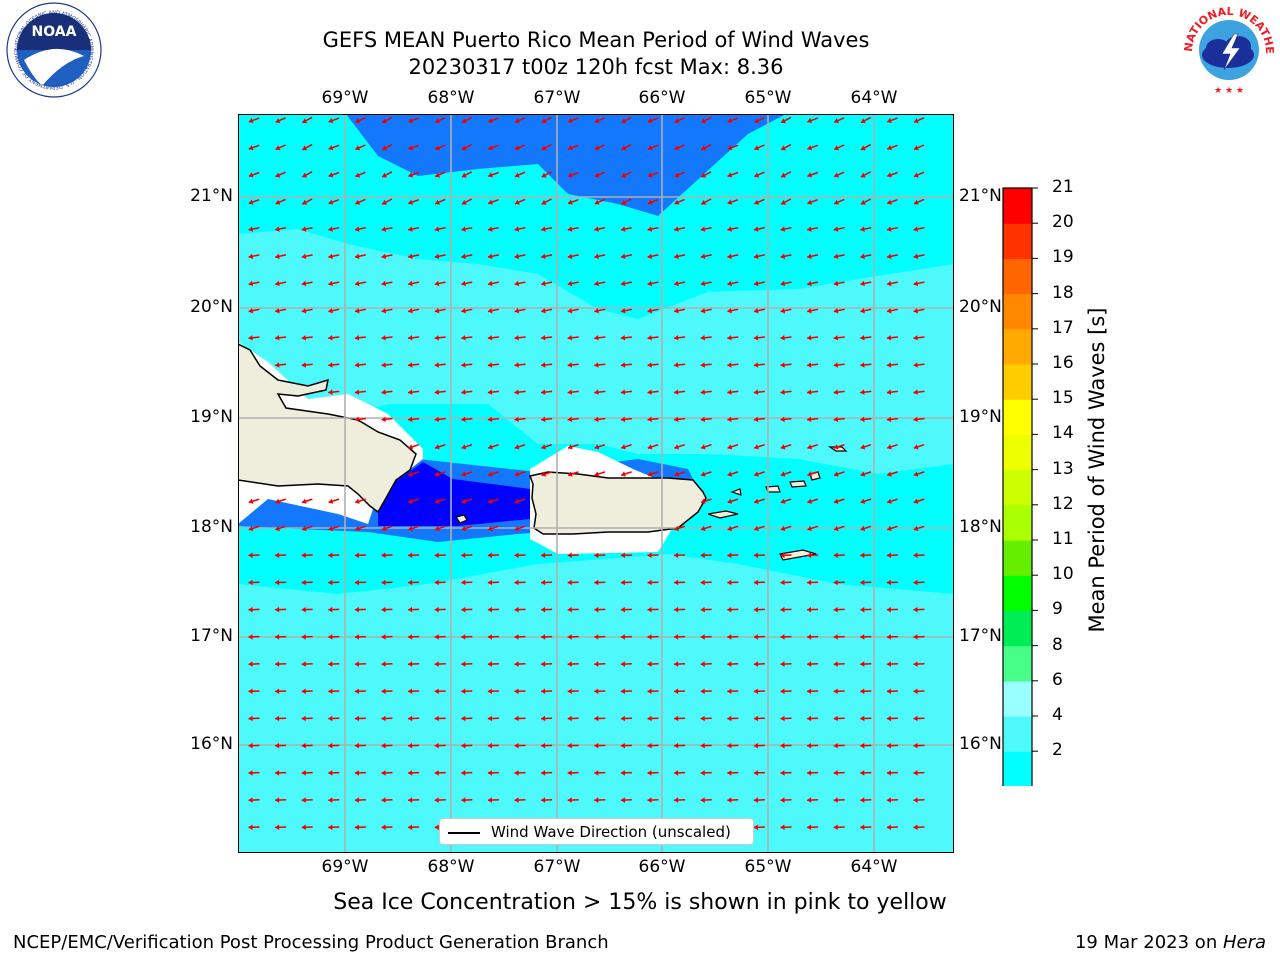 This screenshot has height=960, width=1280. I want to click on colorbar-tick-label: 20, so click(1063, 222).